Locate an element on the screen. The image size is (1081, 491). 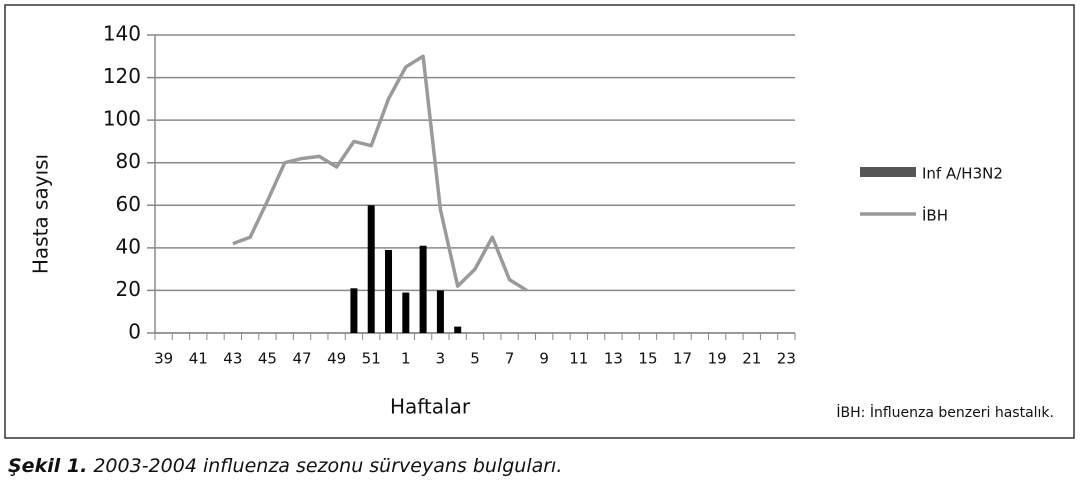
y-tick-label: 60 is located at coordinates (128, 204).